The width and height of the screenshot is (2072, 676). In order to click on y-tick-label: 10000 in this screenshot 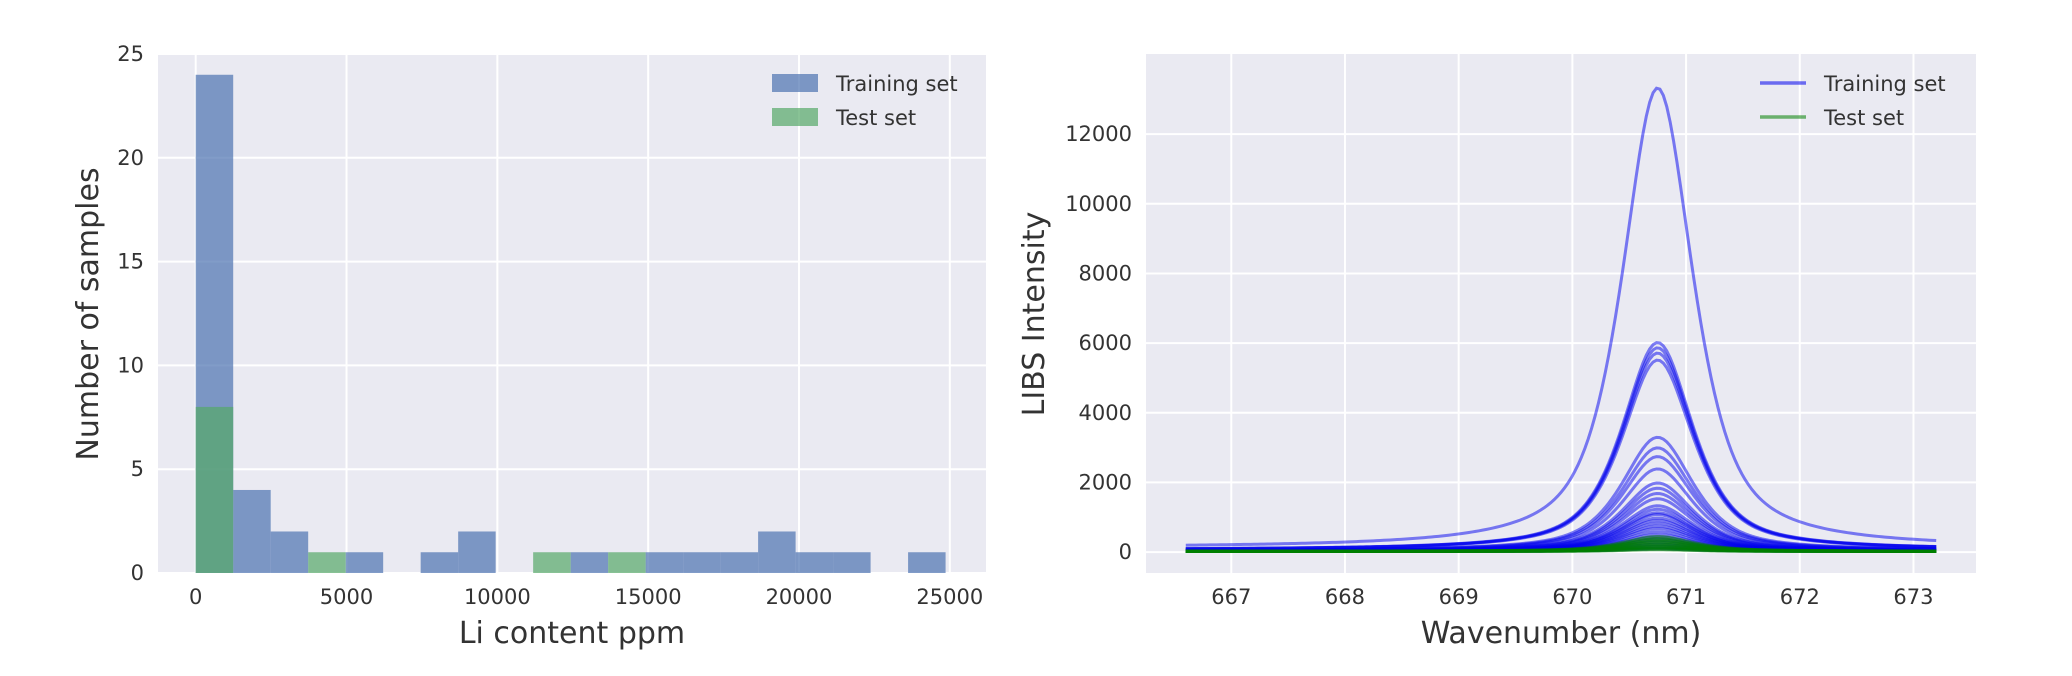, I will do `click(1098, 204)`.